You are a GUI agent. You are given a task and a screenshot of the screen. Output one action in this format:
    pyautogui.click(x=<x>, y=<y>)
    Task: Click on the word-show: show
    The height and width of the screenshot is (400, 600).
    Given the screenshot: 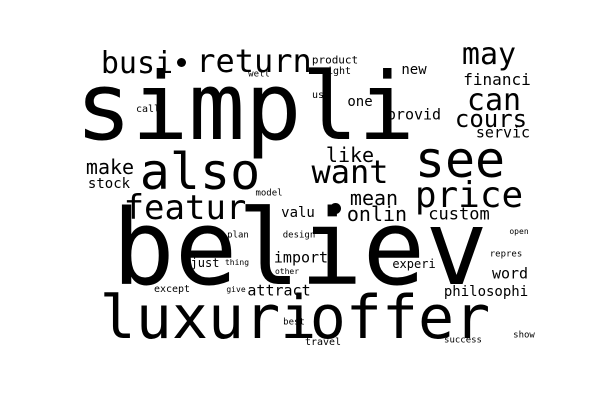 What is the action you would take?
    pyautogui.click(x=524, y=335)
    